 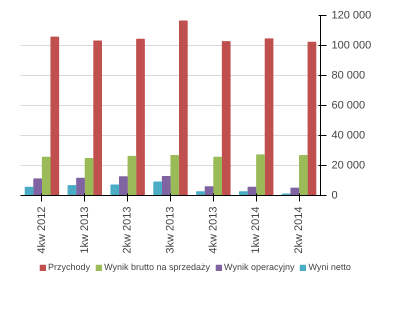 What do you see at coordinates (352, 16) in the screenshot?
I see `y-tick-label: 120 000` at bounding box center [352, 16].